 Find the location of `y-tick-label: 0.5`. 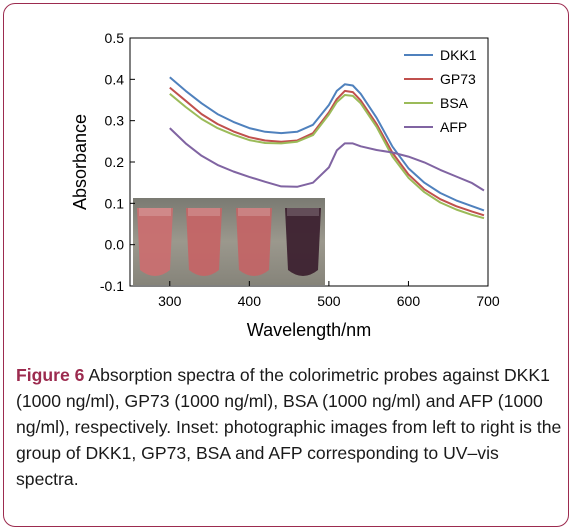

y-tick-label: 0.5 is located at coordinates (115, 38).